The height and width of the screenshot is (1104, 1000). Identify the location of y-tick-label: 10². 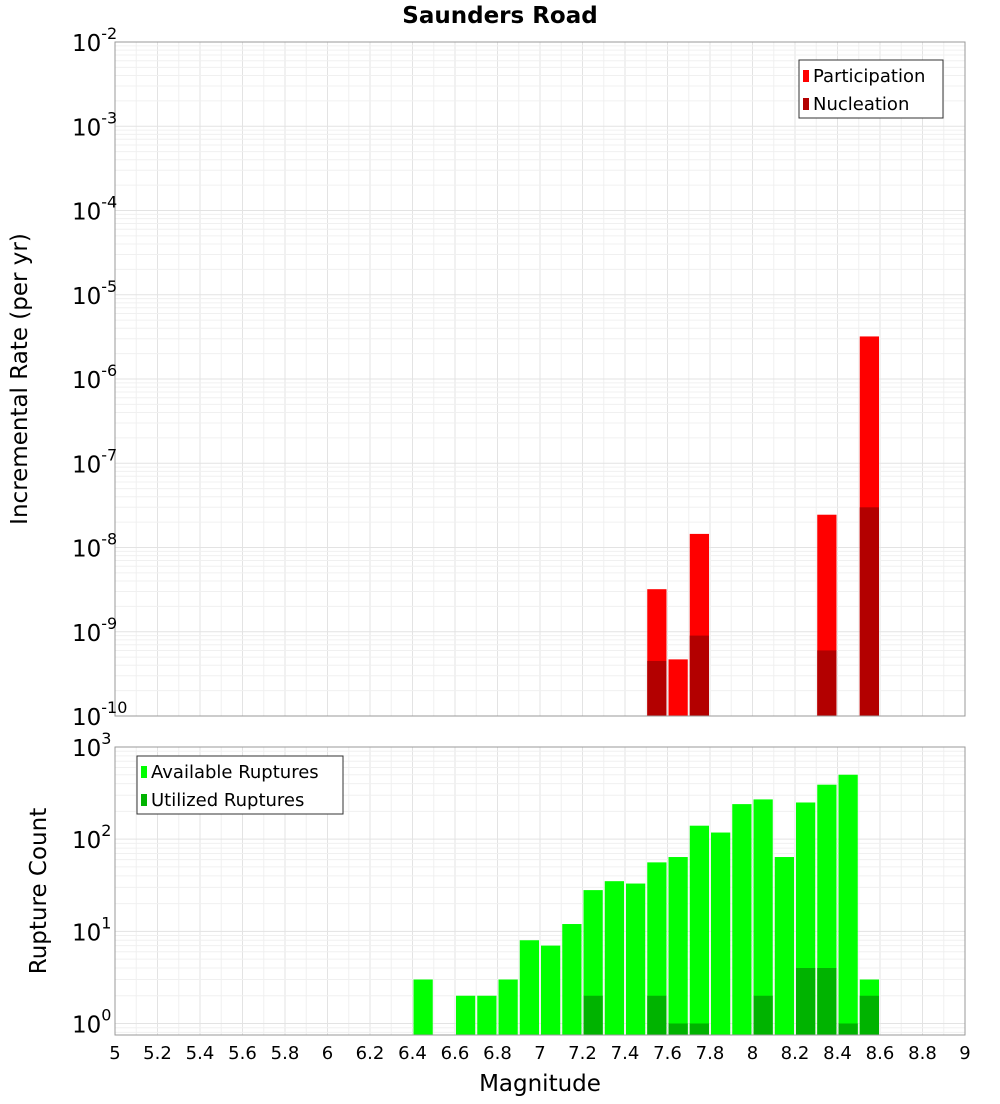
(91, 837).